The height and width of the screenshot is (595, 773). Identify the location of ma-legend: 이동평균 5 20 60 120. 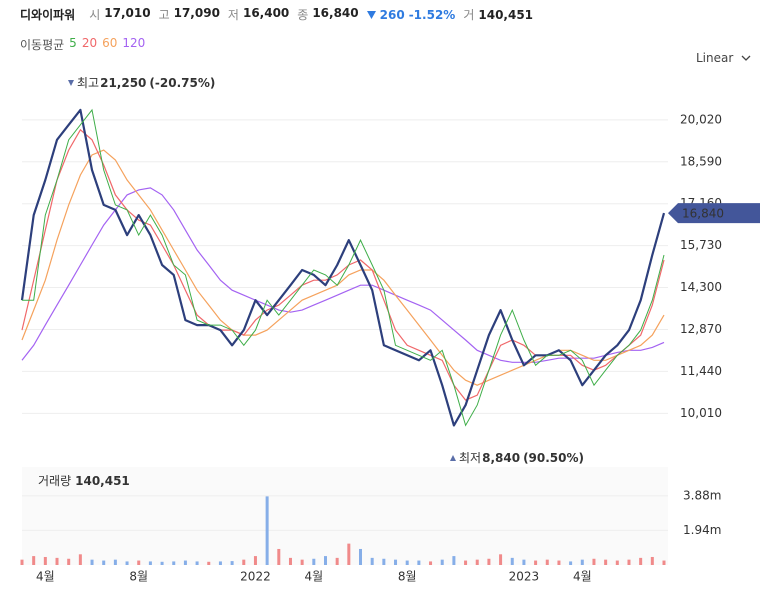
(82, 44).